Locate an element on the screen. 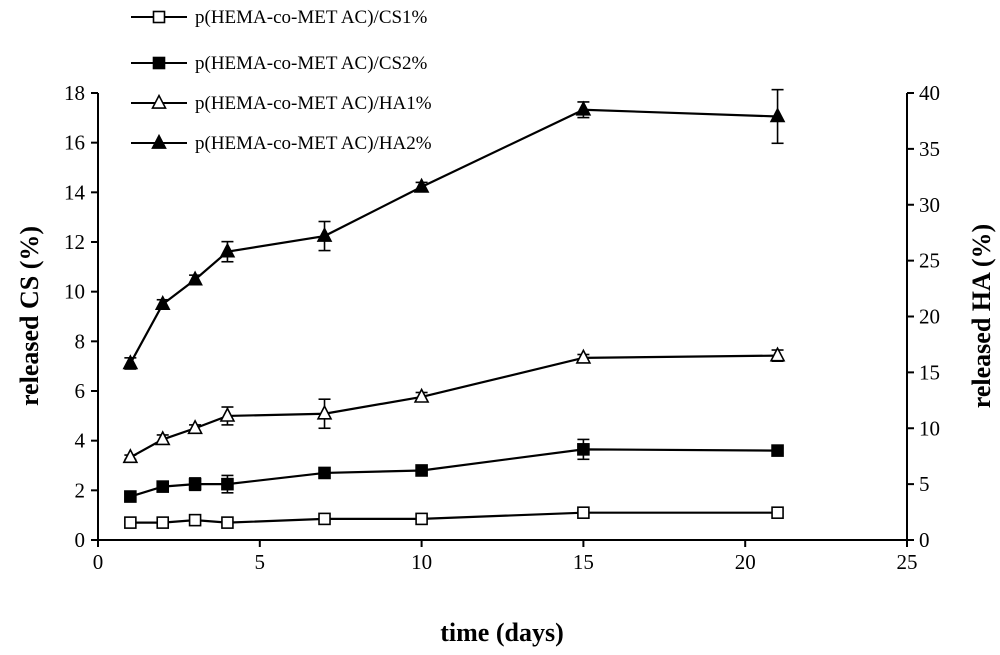  y-left-tick-label: 8 is located at coordinates (80, 341).